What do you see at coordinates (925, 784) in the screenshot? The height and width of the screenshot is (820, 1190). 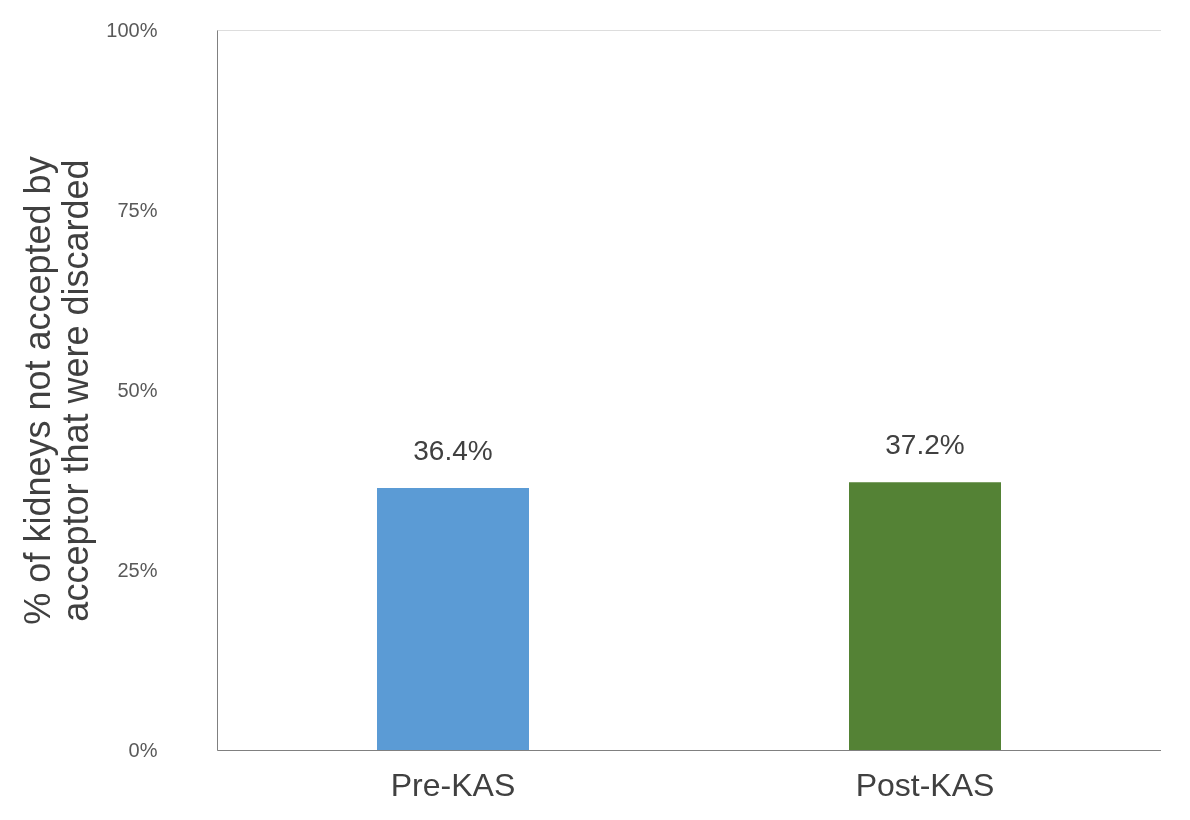 I see `x-tick-label: Post-KAS` at bounding box center [925, 784].